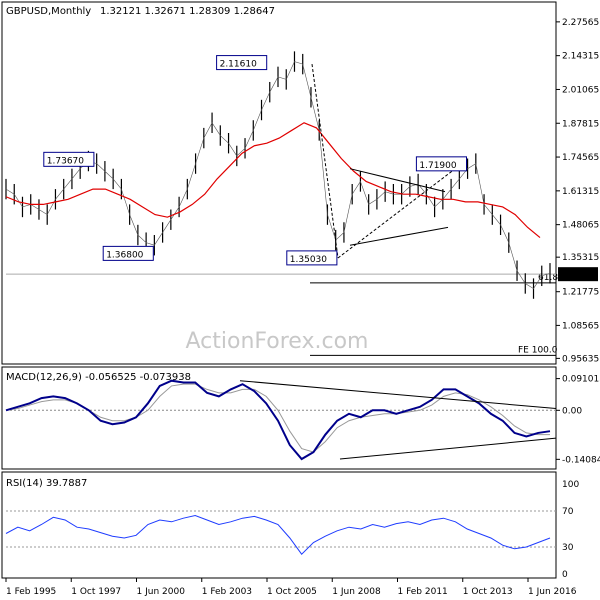 Image resolution: width=600 pixels, height=600 pixels. What do you see at coordinates (398, 395) in the screenshot?
I see `macd-upper-trendline` at bounding box center [398, 395].